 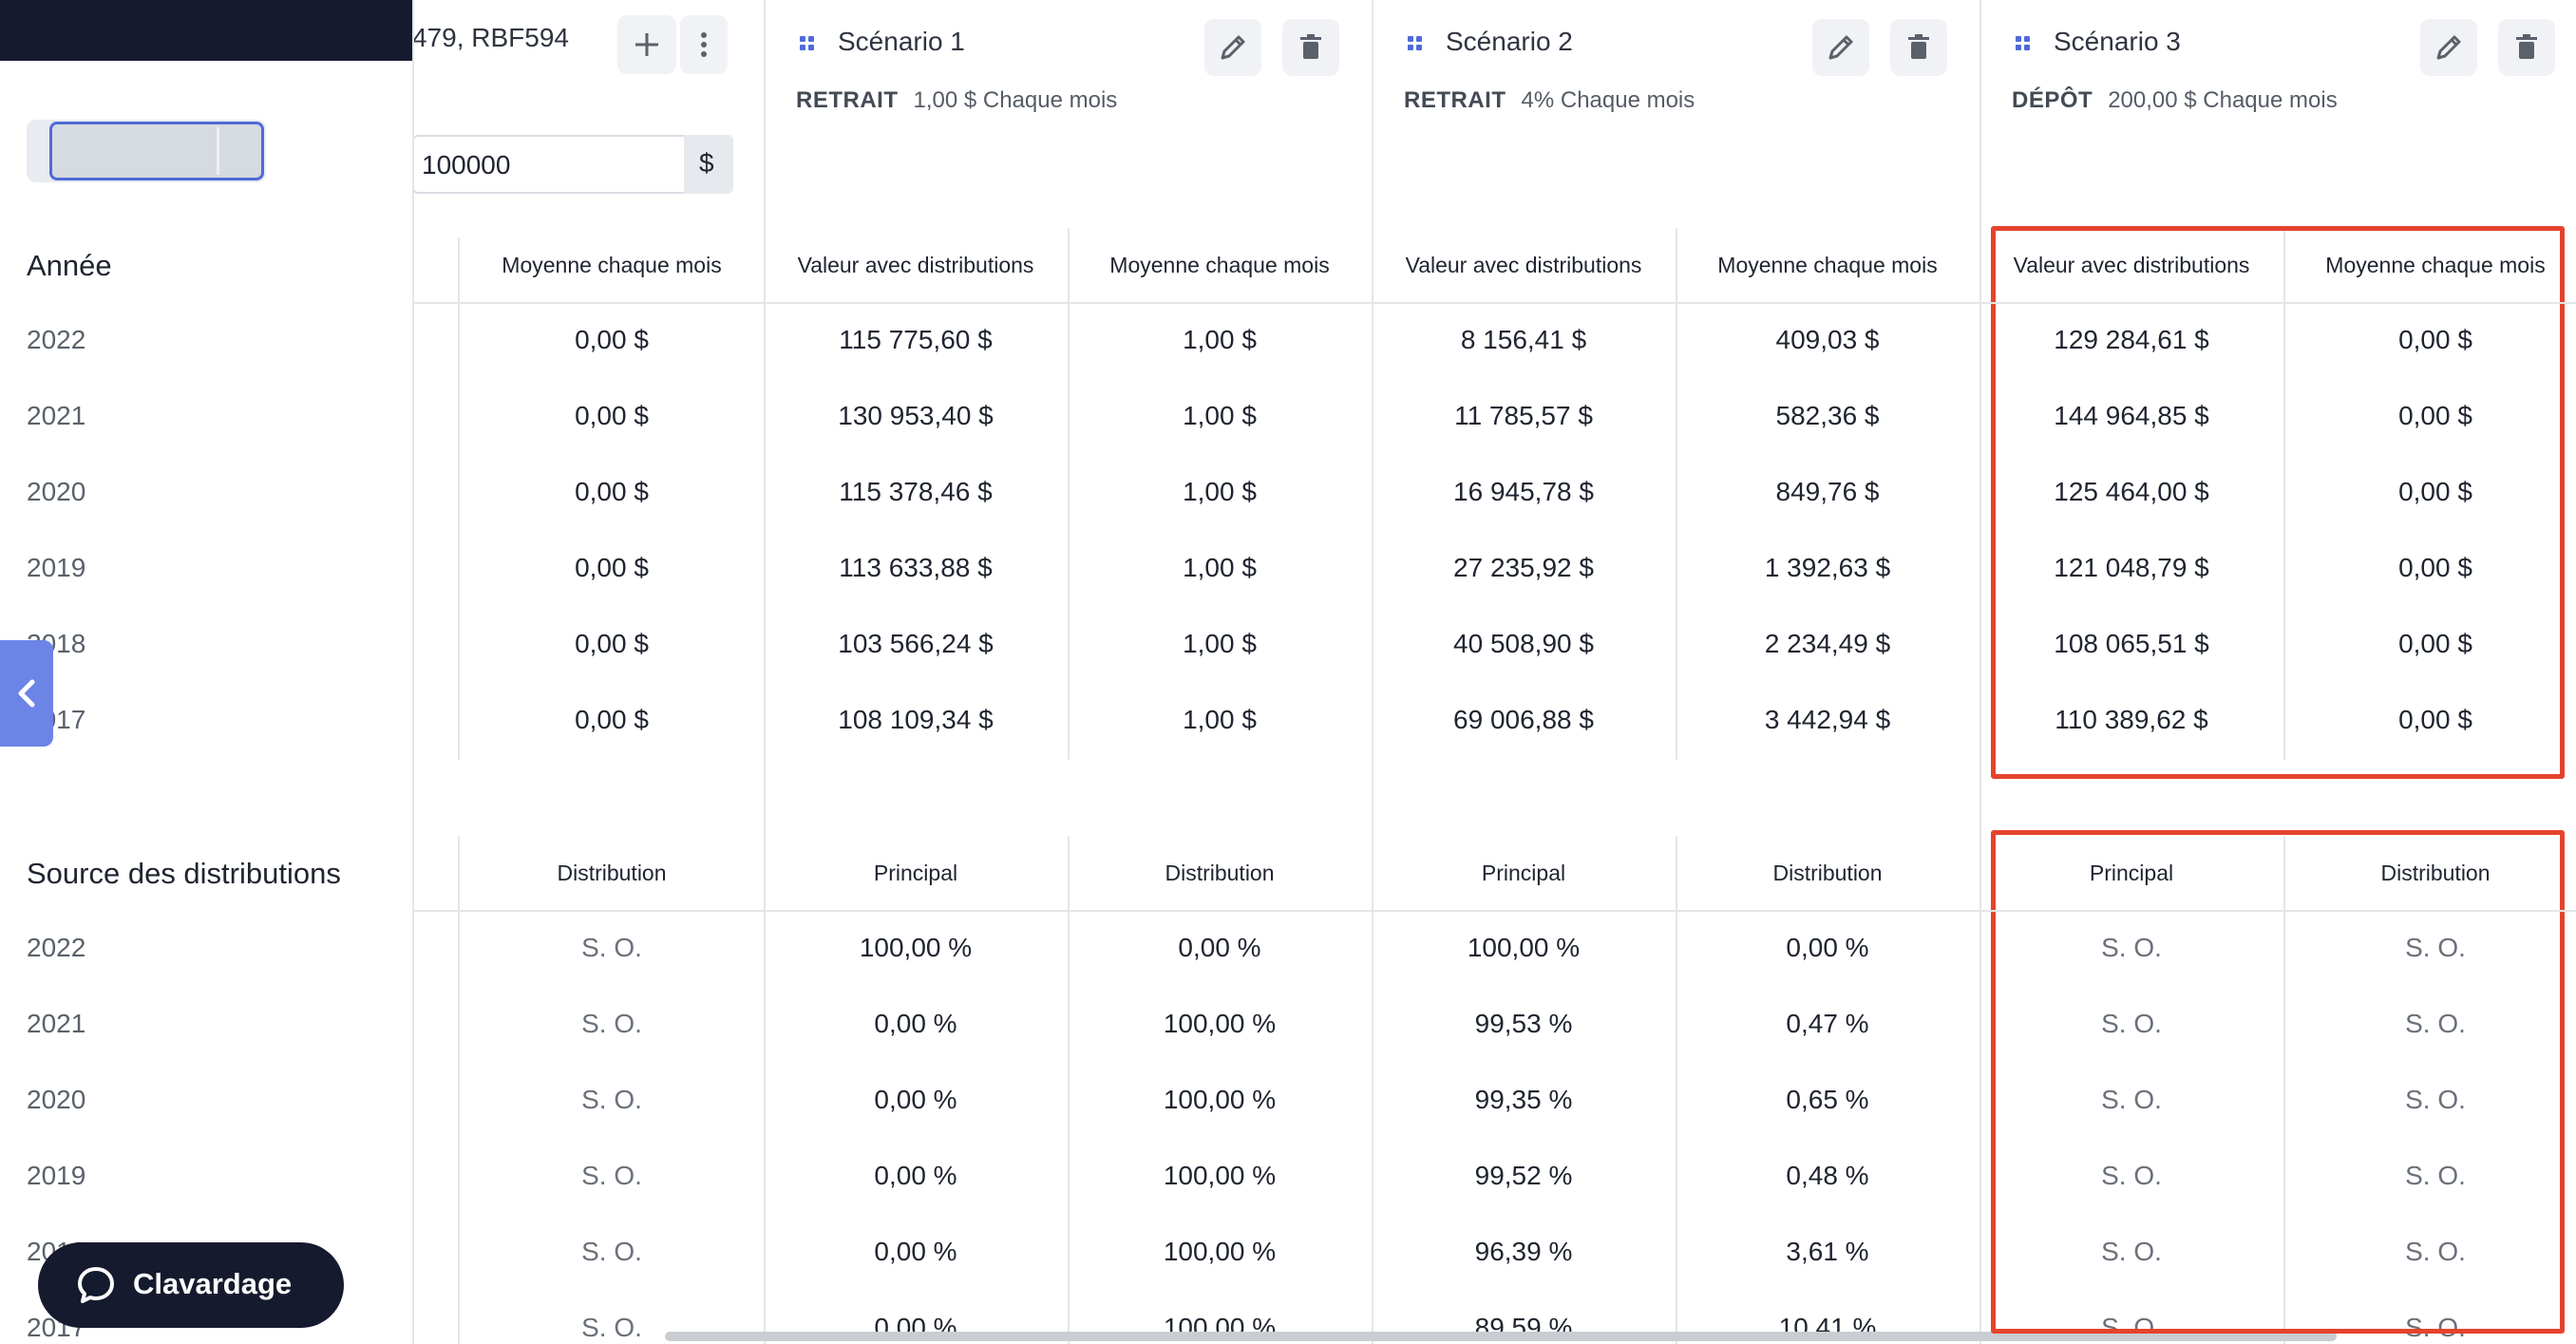 I want to click on table-cell: 115 775,60 $, so click(x=916, y=339).